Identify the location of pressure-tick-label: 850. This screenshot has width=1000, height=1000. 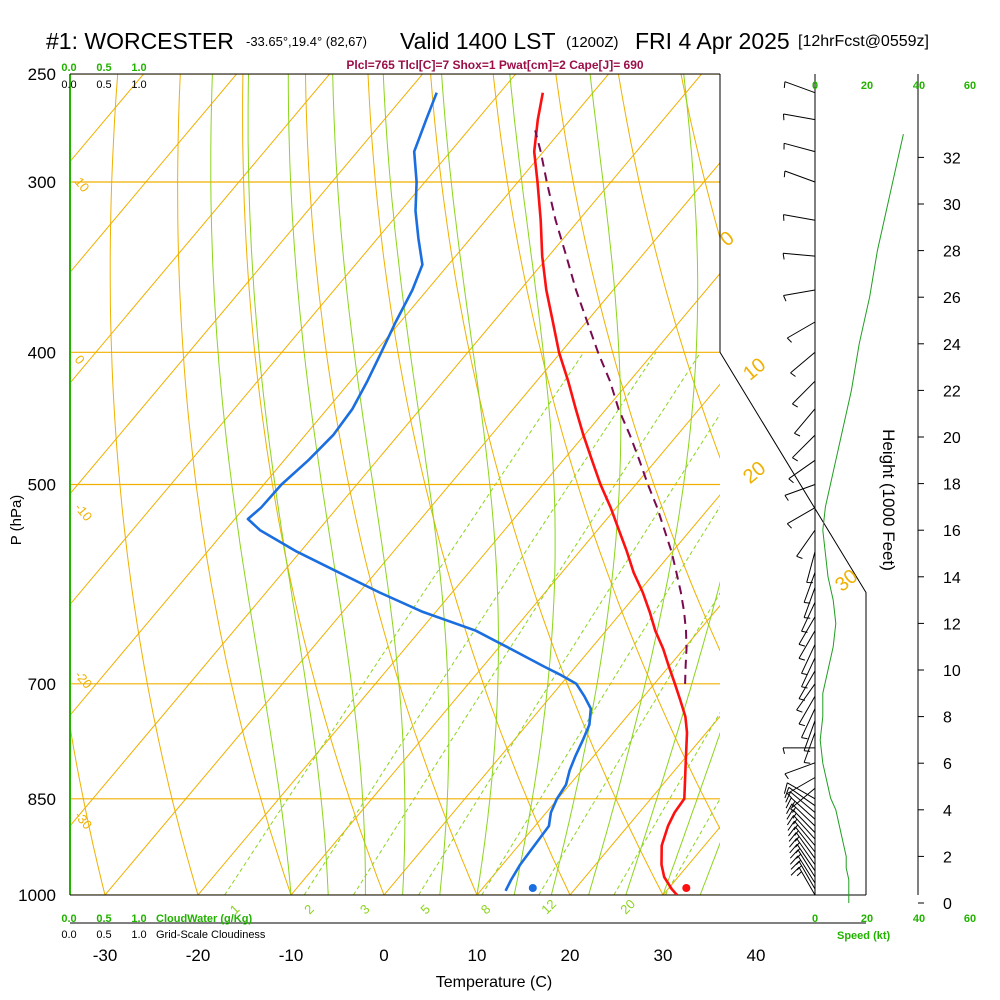
(42, 799).